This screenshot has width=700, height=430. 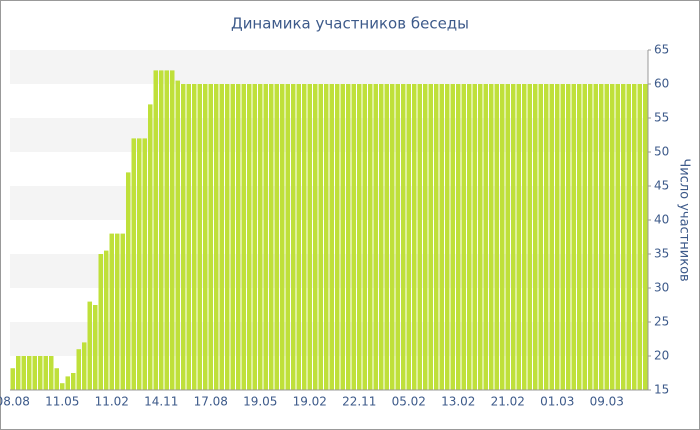 I want to click on y-tick-label: 60, so click(x=661, y=84).